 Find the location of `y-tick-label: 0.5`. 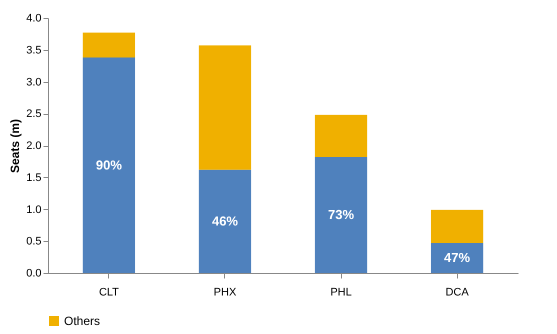

y-tick-label: 0.5 is located at coordinates (34, 242).